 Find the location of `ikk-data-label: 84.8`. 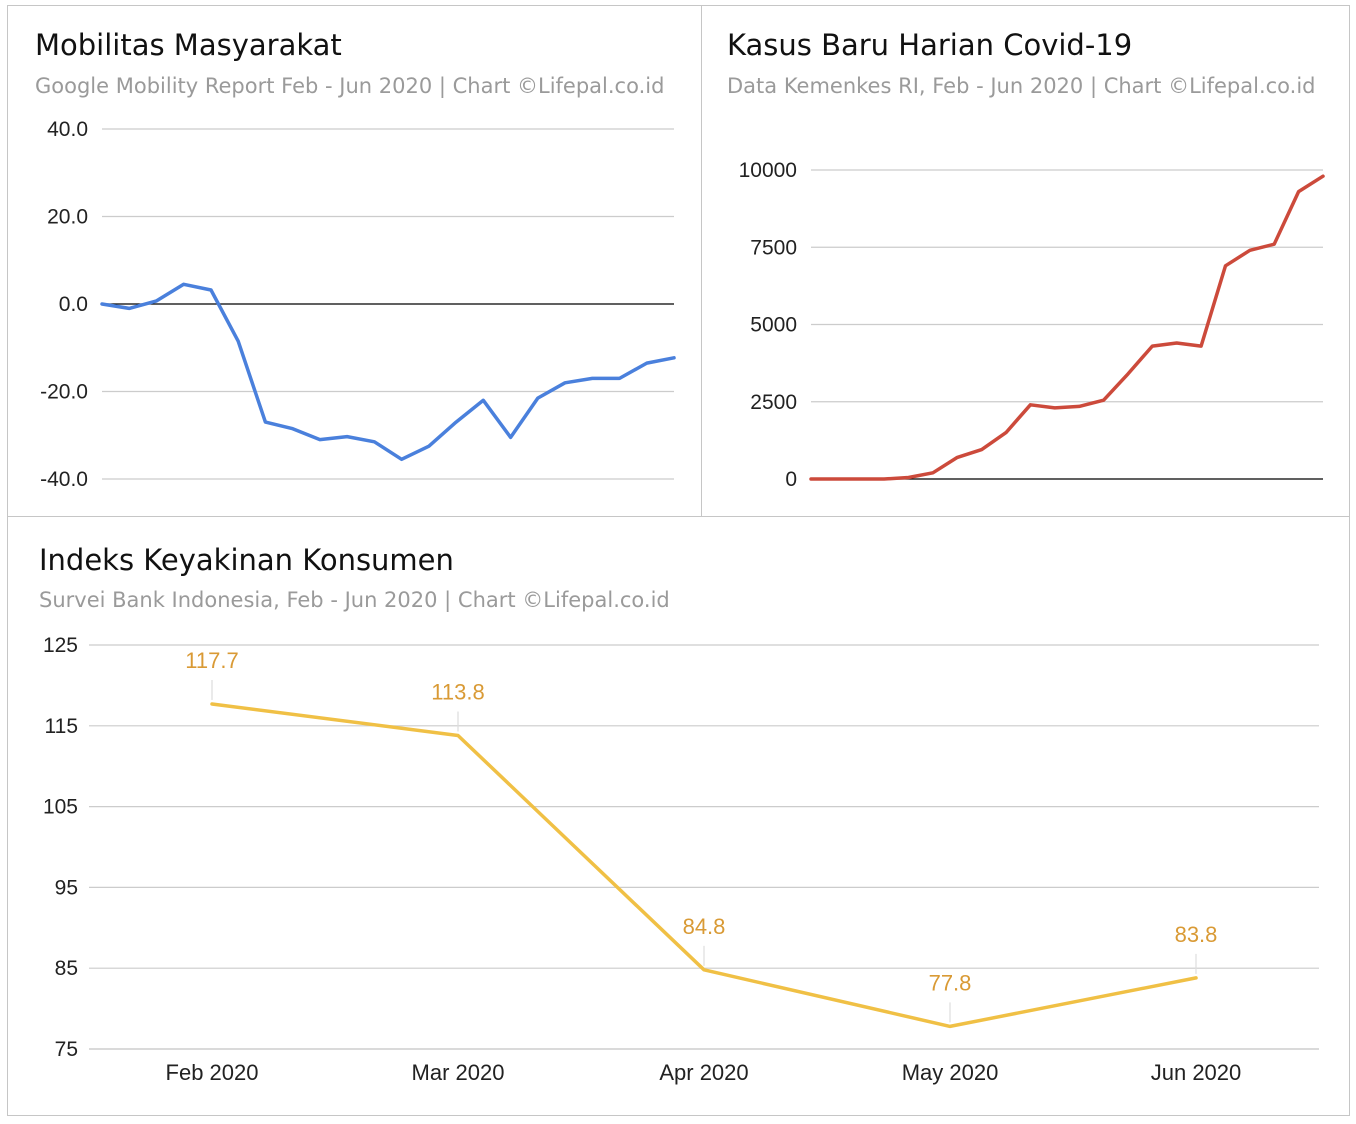

ikk-data-label: 84.8 is located at coordinates (704, 926).